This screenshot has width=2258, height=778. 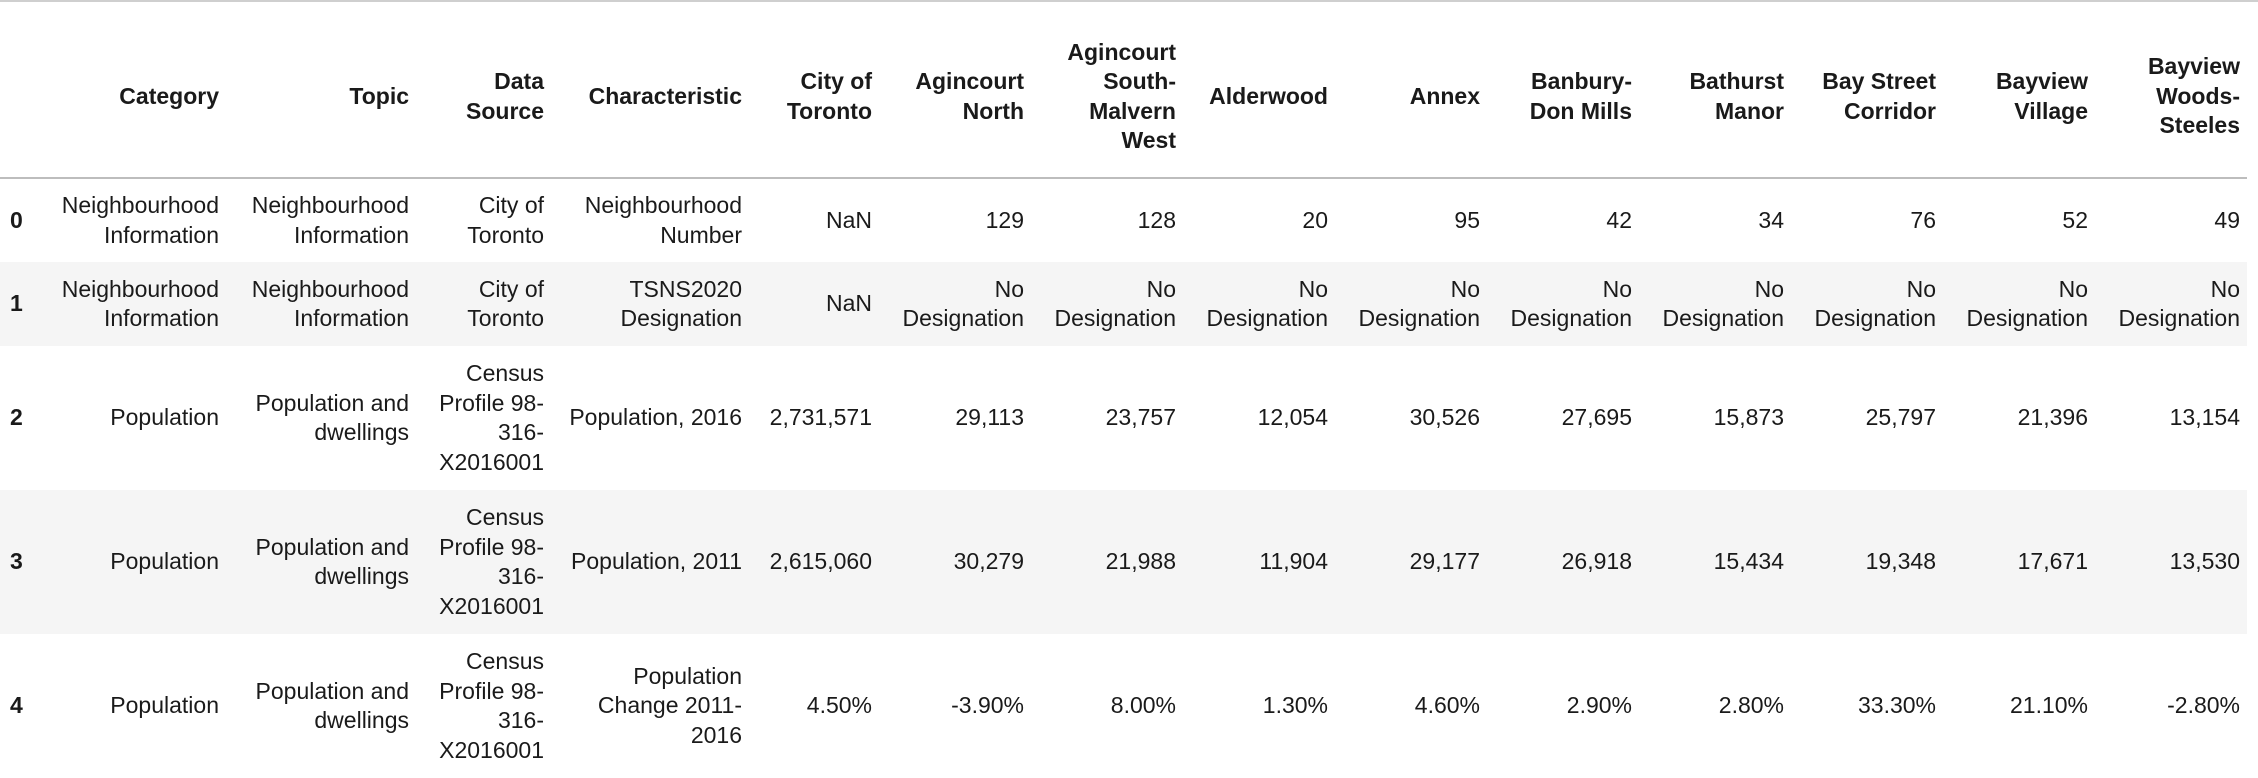 I want to click on header-annex: Annex, so click(x=1411, y=97).